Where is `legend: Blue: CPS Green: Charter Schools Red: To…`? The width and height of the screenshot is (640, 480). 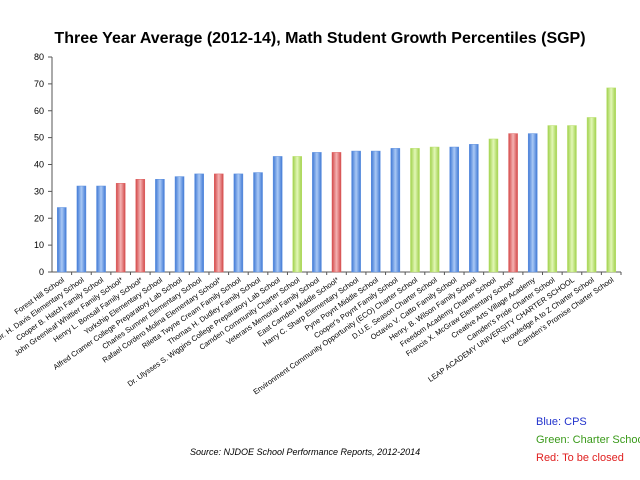
legend: Blue: CPS Green: Charter Schools Red: To… is located at coordinates (588, 440).